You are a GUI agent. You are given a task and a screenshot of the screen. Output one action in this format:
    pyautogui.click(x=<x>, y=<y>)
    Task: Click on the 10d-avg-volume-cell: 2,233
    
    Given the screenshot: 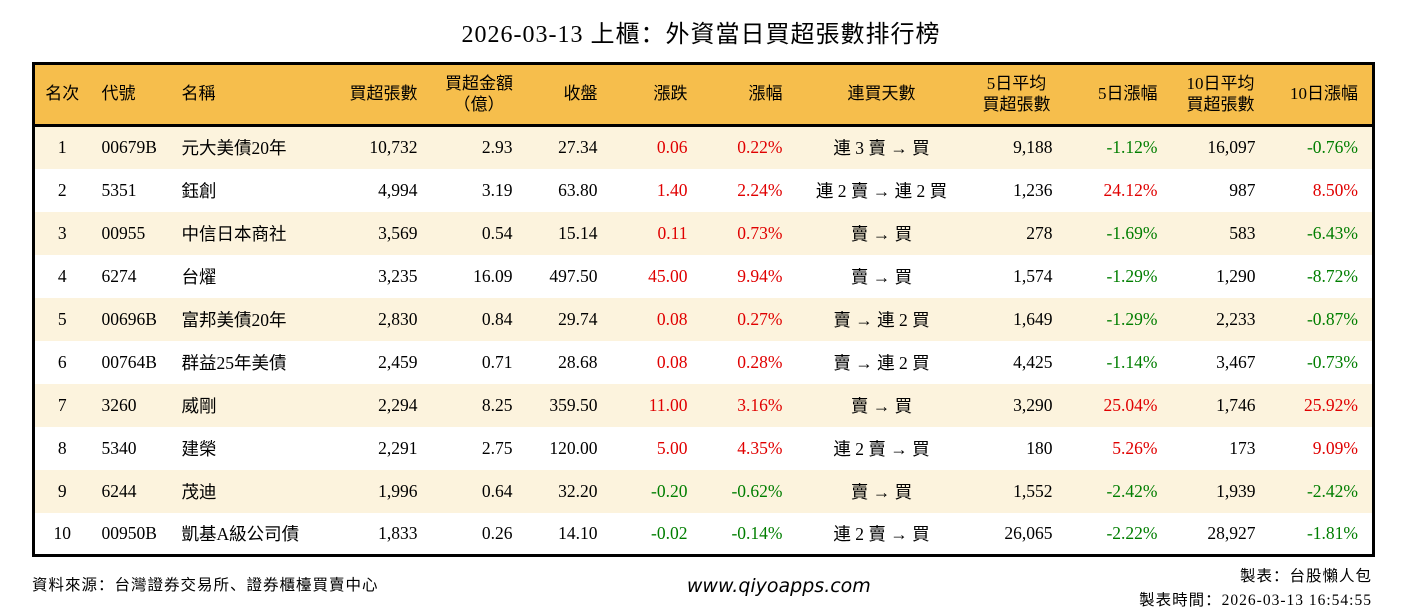 What is the action you would take?
    pyautogui.click(x=1236, y=318)
    